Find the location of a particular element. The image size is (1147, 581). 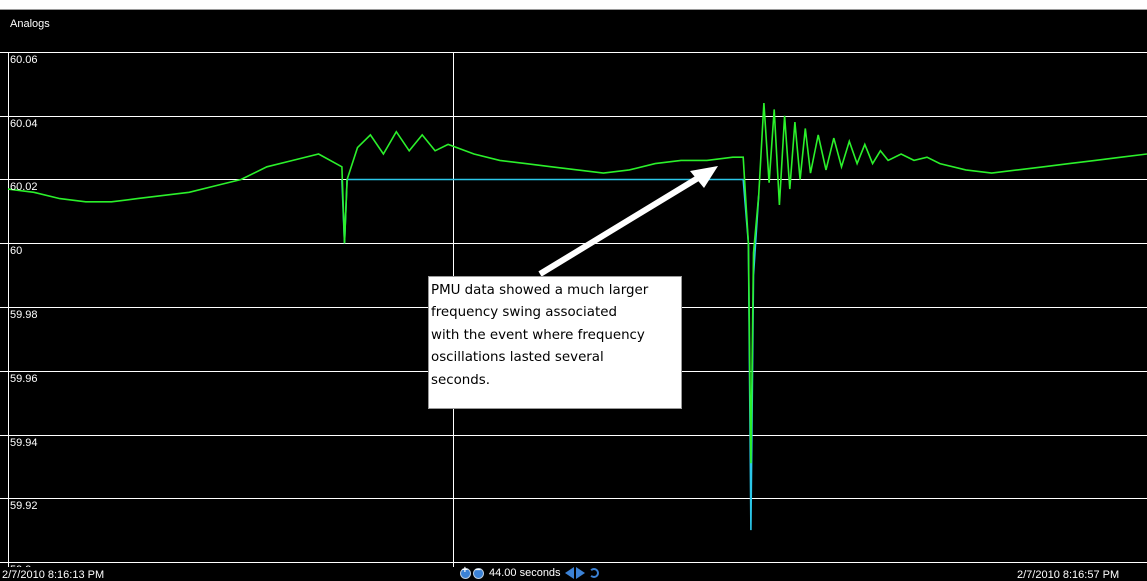

time-span-label: 44.00 seconds is located at coordinates (525, 573).